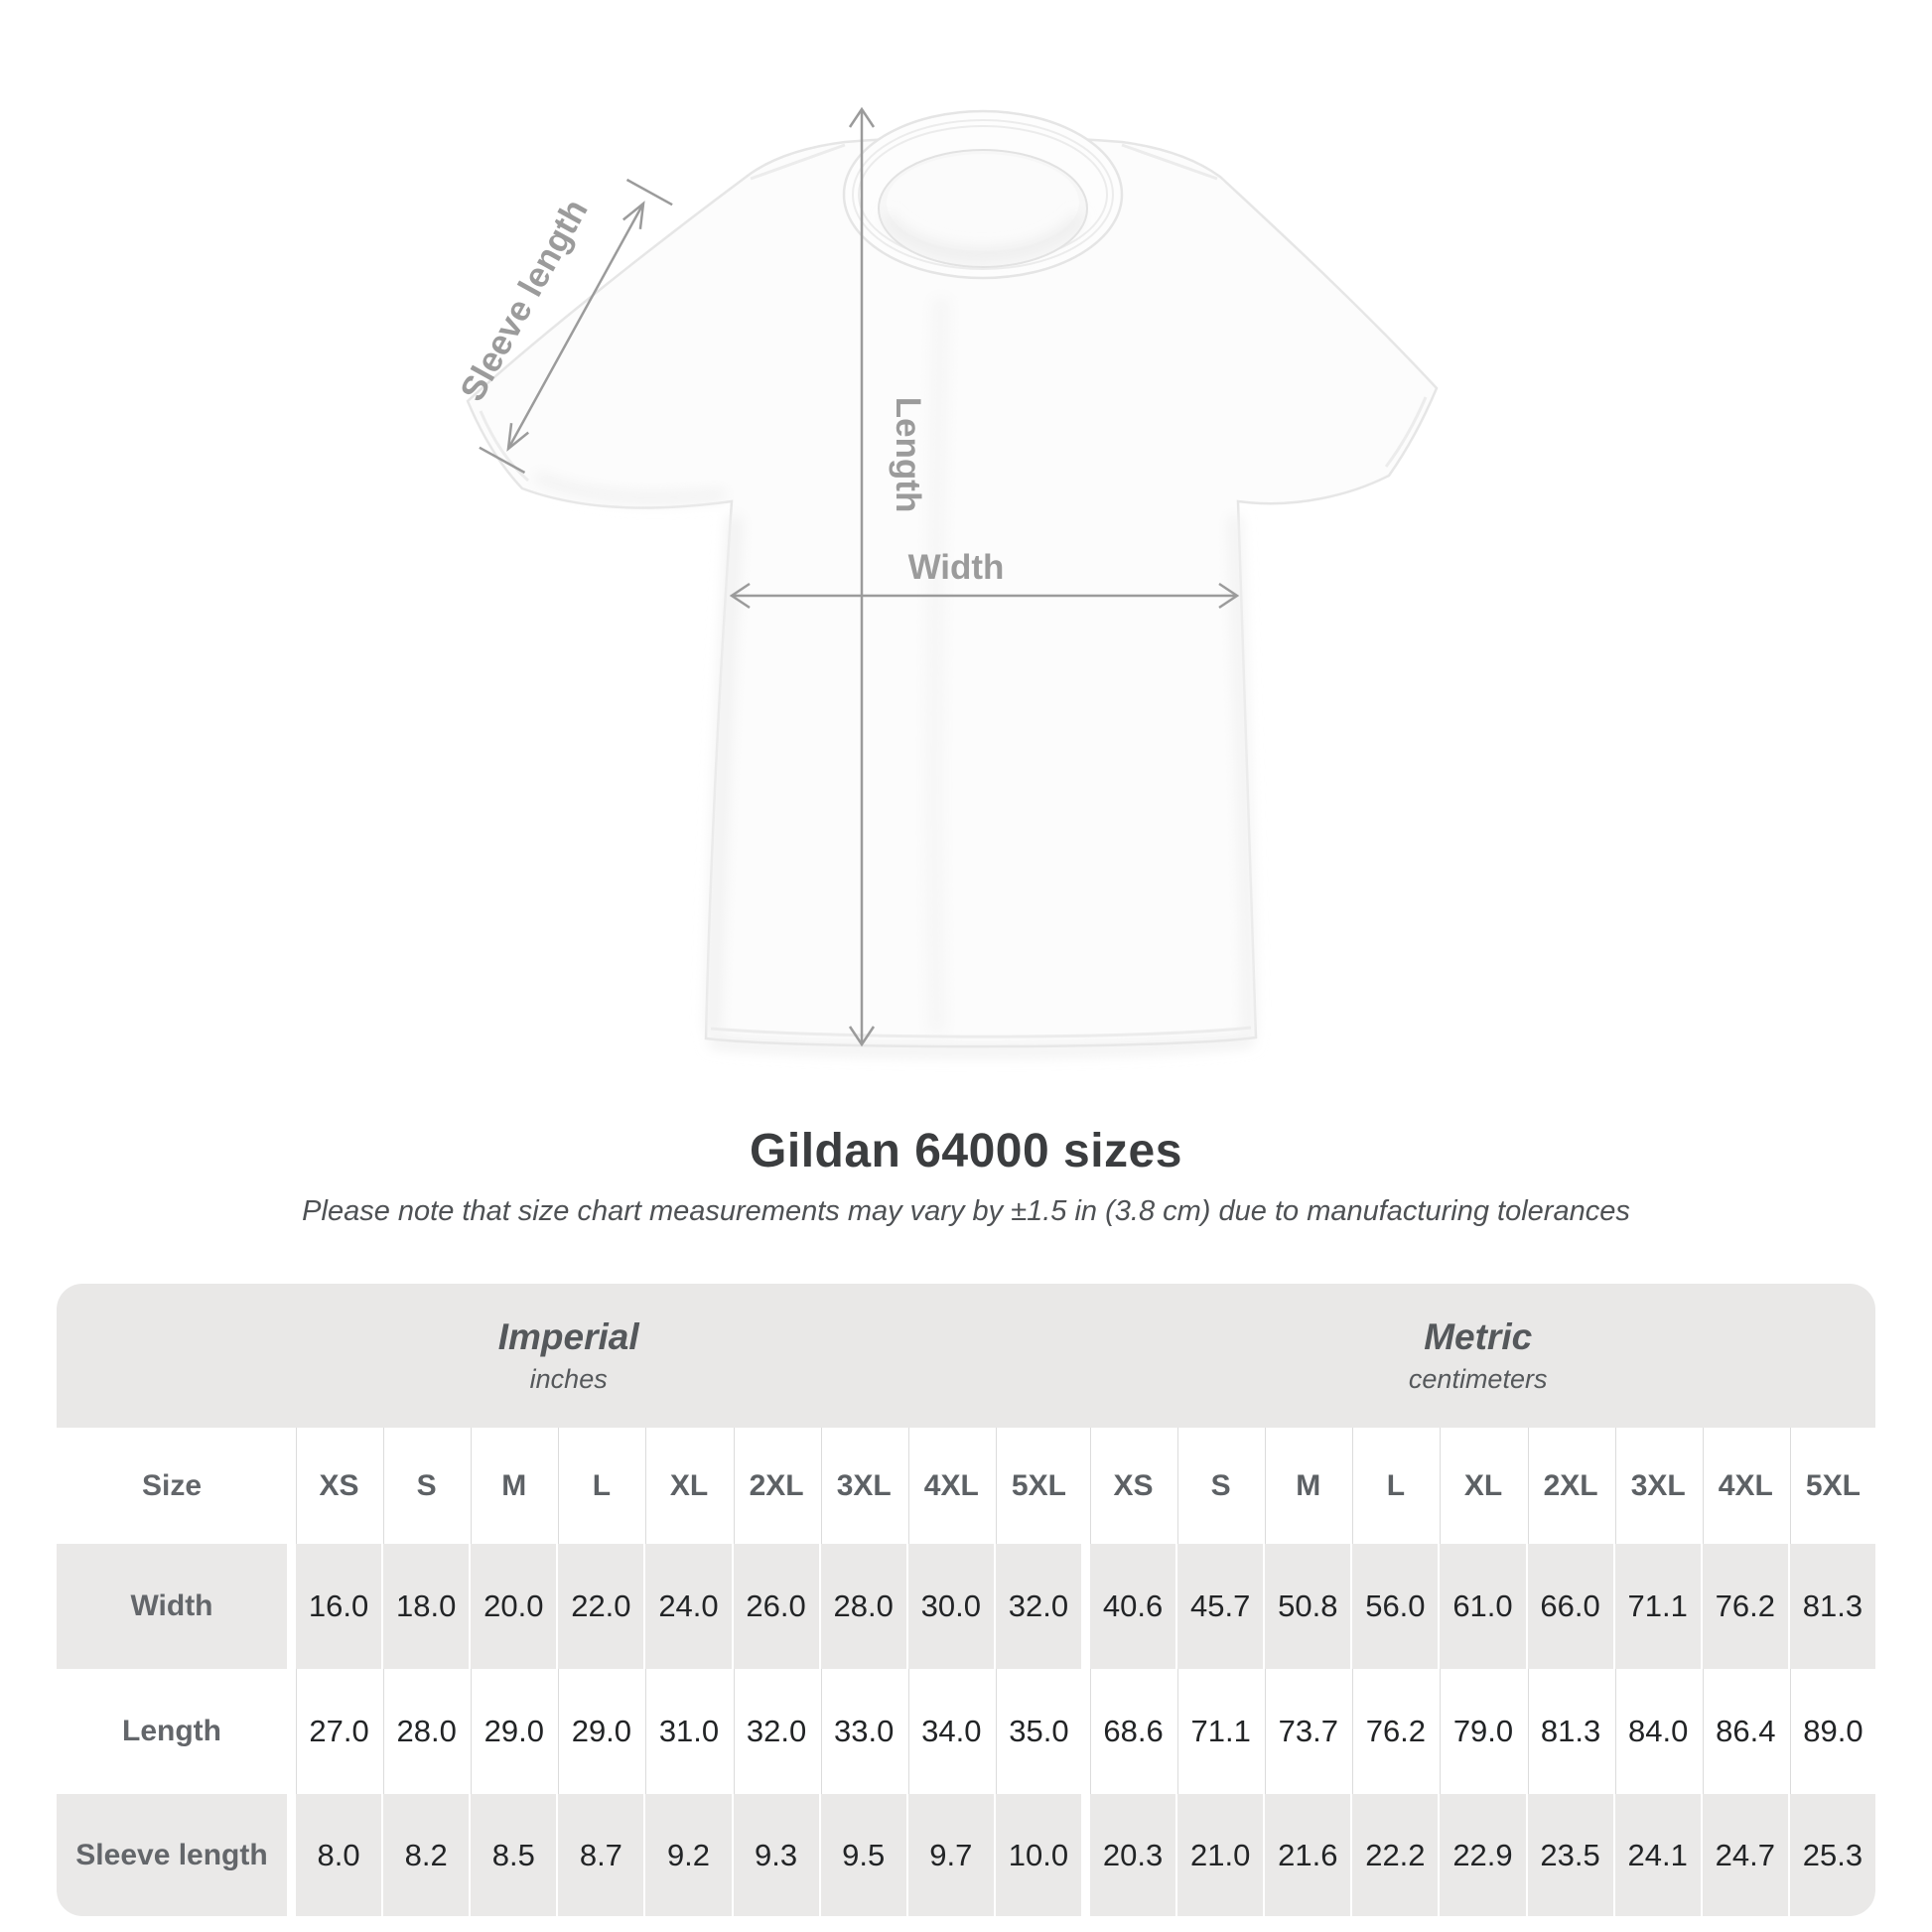 The image size is (1932, 1932). What do you see at coordinates (1038, 1855) in the screenshot?
I see `value-cell: 10.0` at bounding box center [1038, 1855].